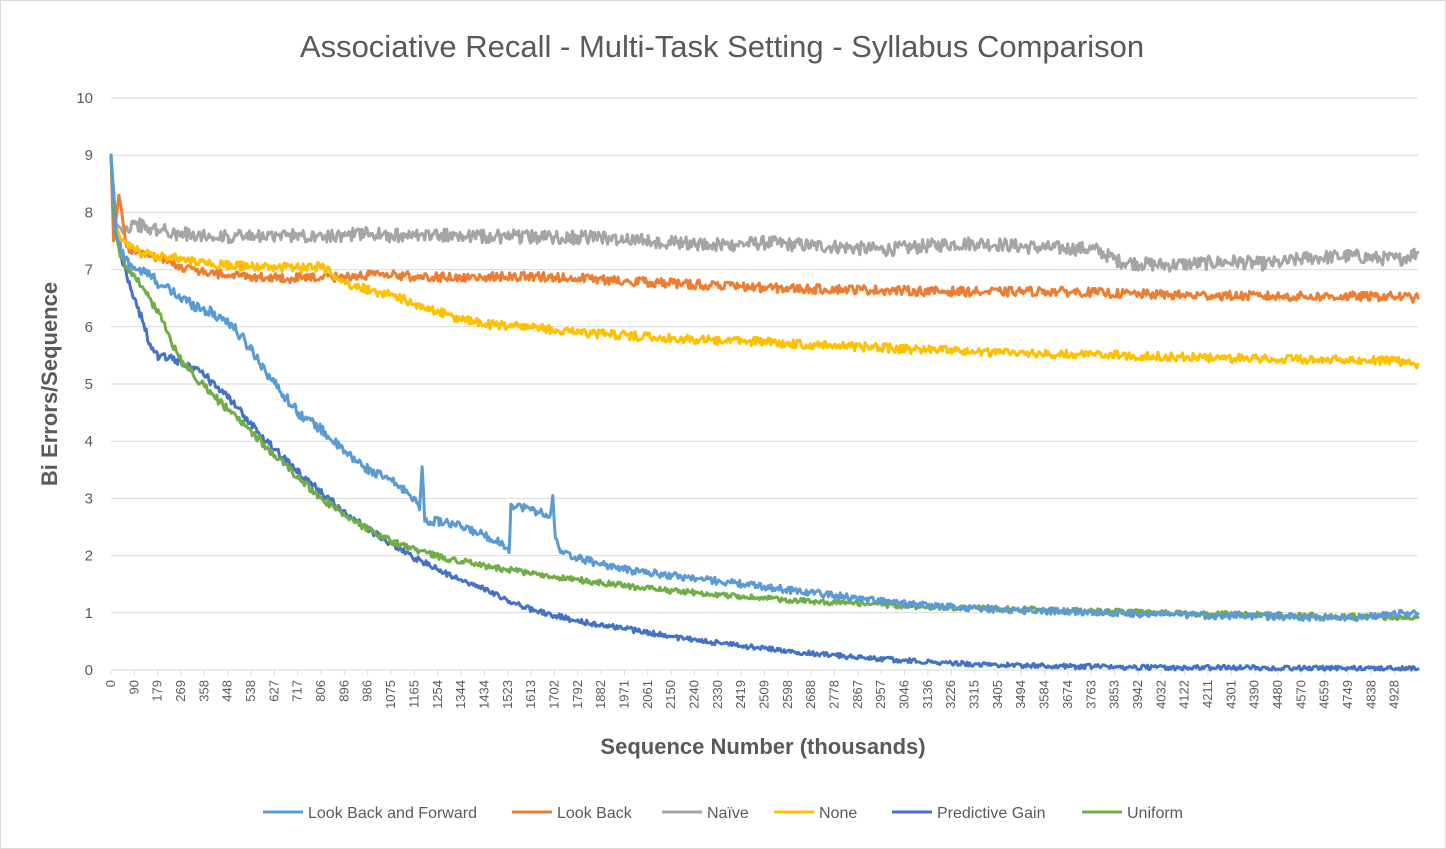  What do you see at coordinates (1230, 694) in the screenshot?
I see `x-tick-label: 4301` at bounding box center [1230, 694].